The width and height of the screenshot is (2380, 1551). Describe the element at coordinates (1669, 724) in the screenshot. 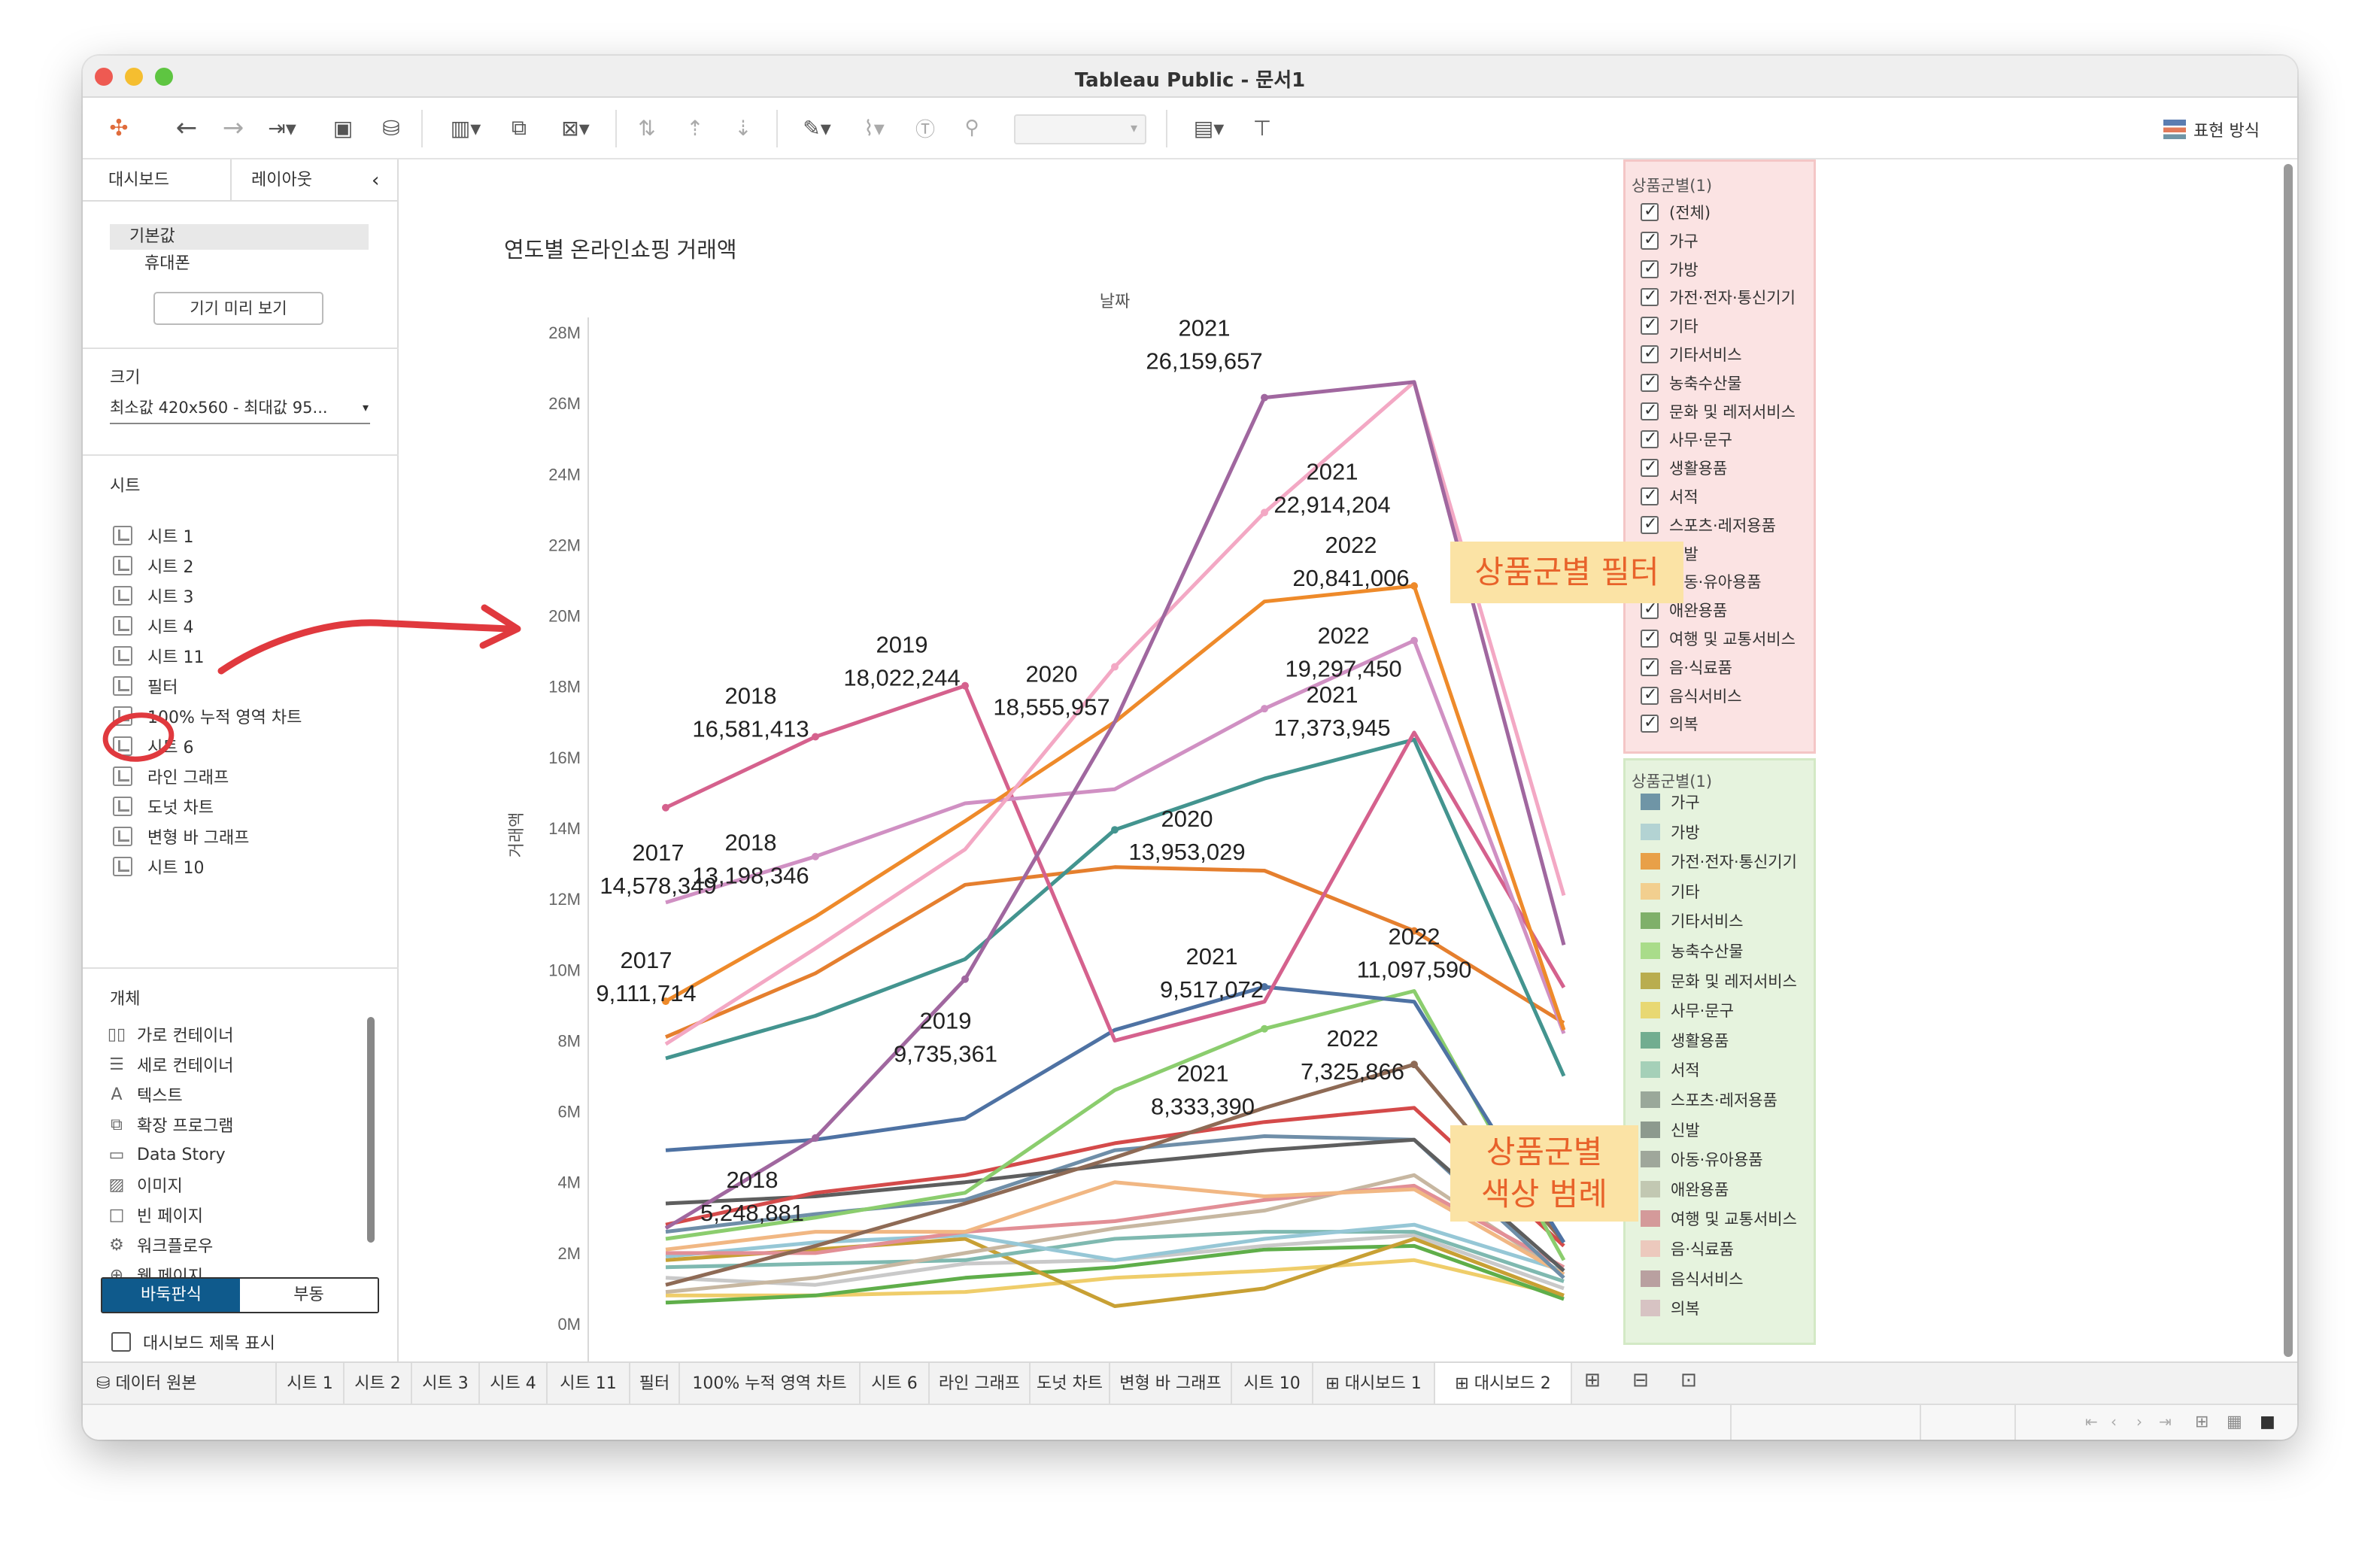

I see `filter-option: 의복` at that location.